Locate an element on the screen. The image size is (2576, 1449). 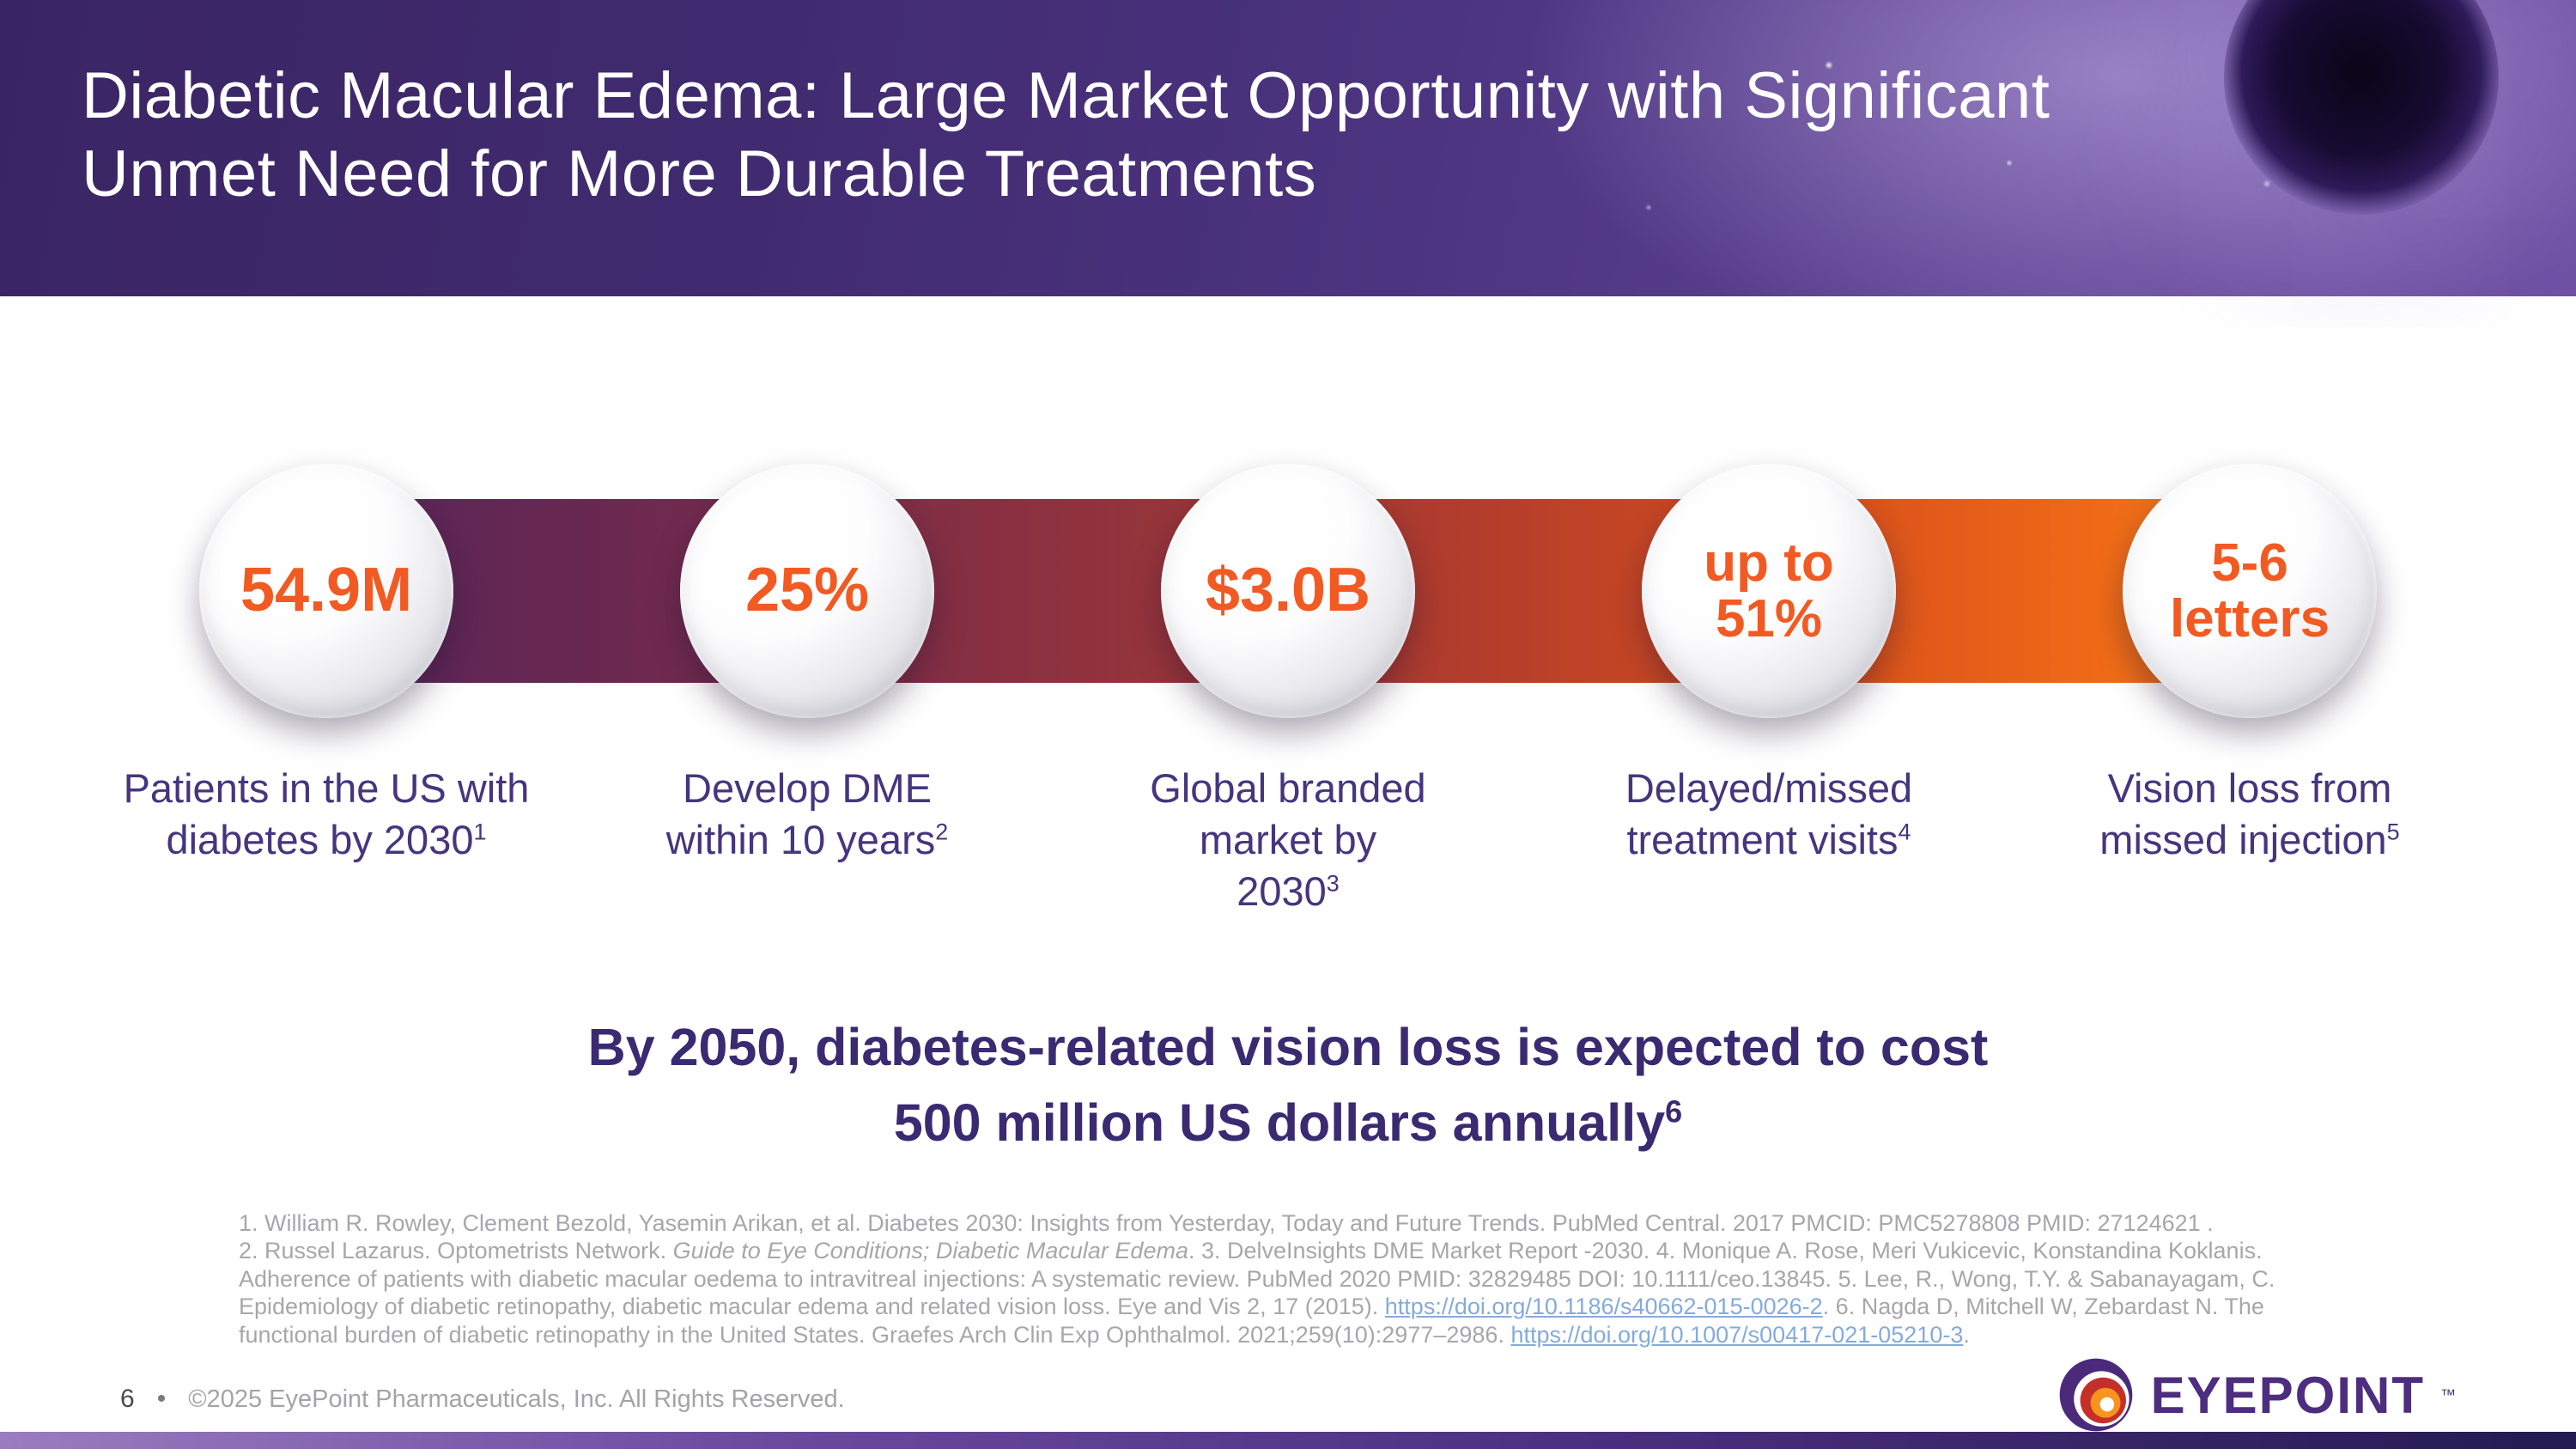
footnote-marker: 3 is located at coordinates (1333, 883).